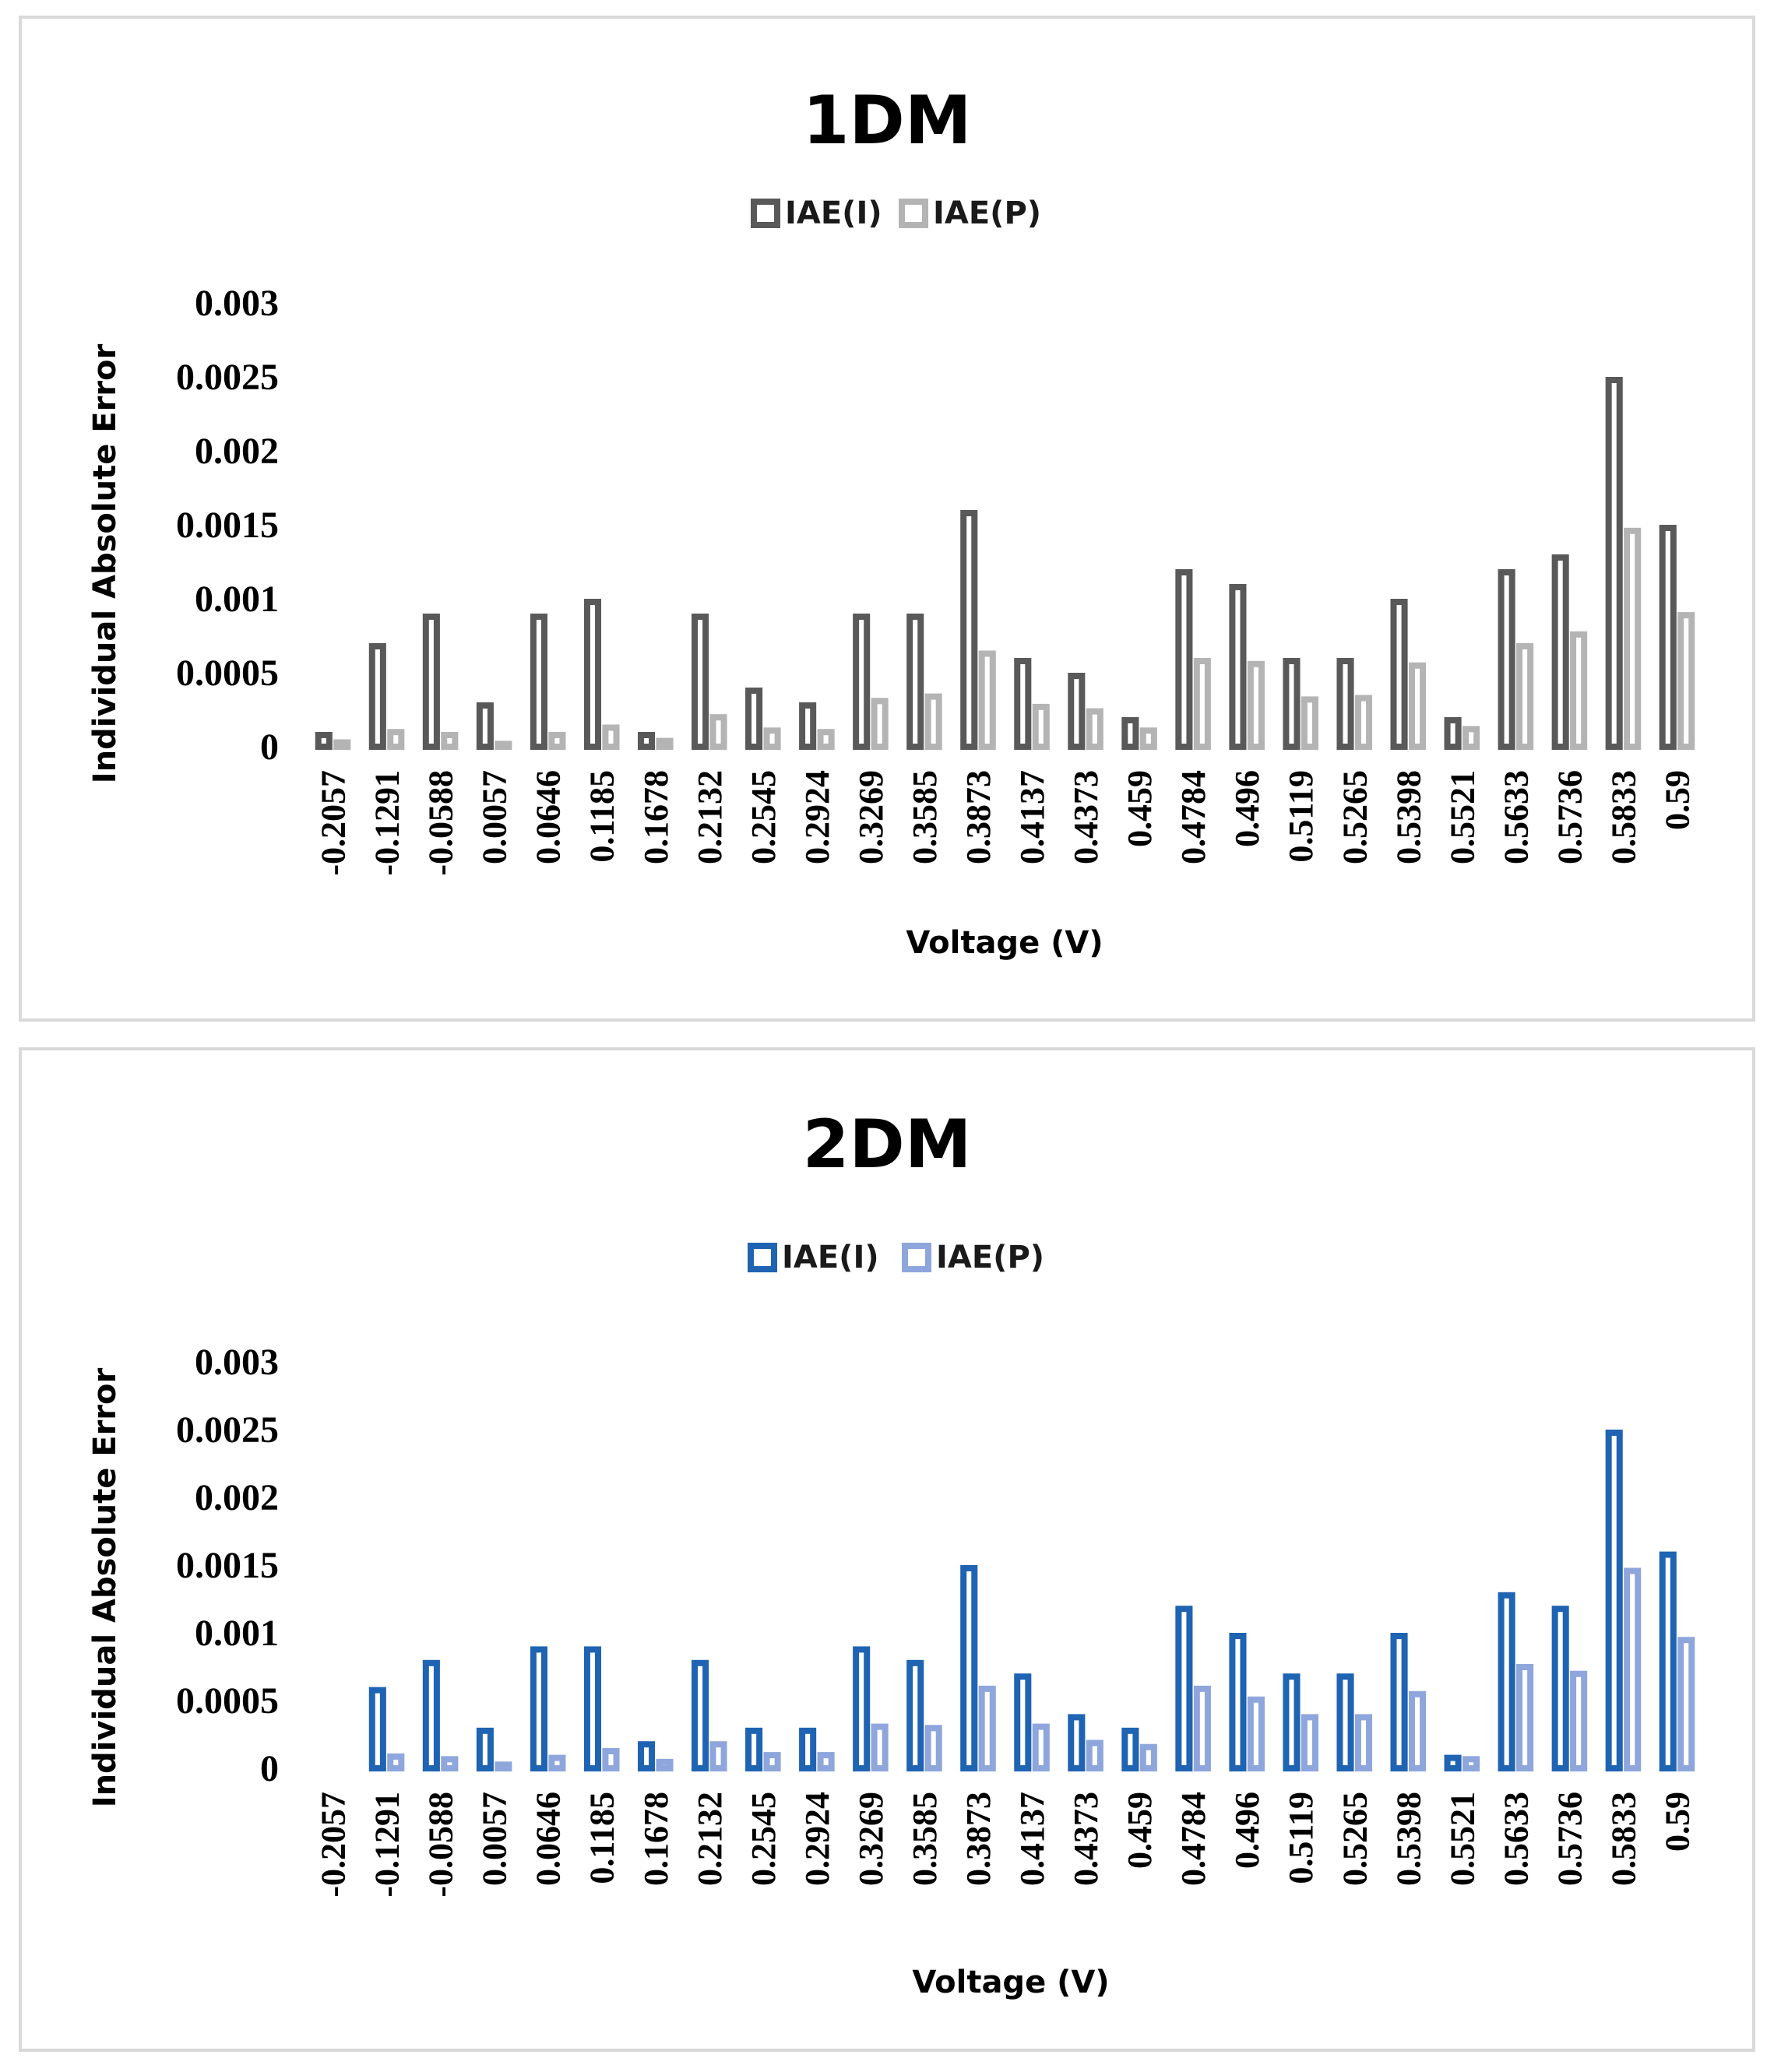  Describe the element at coordinates (549, 1839) in the screenshot. I see `x-tick-label: 0.0646` at that location.